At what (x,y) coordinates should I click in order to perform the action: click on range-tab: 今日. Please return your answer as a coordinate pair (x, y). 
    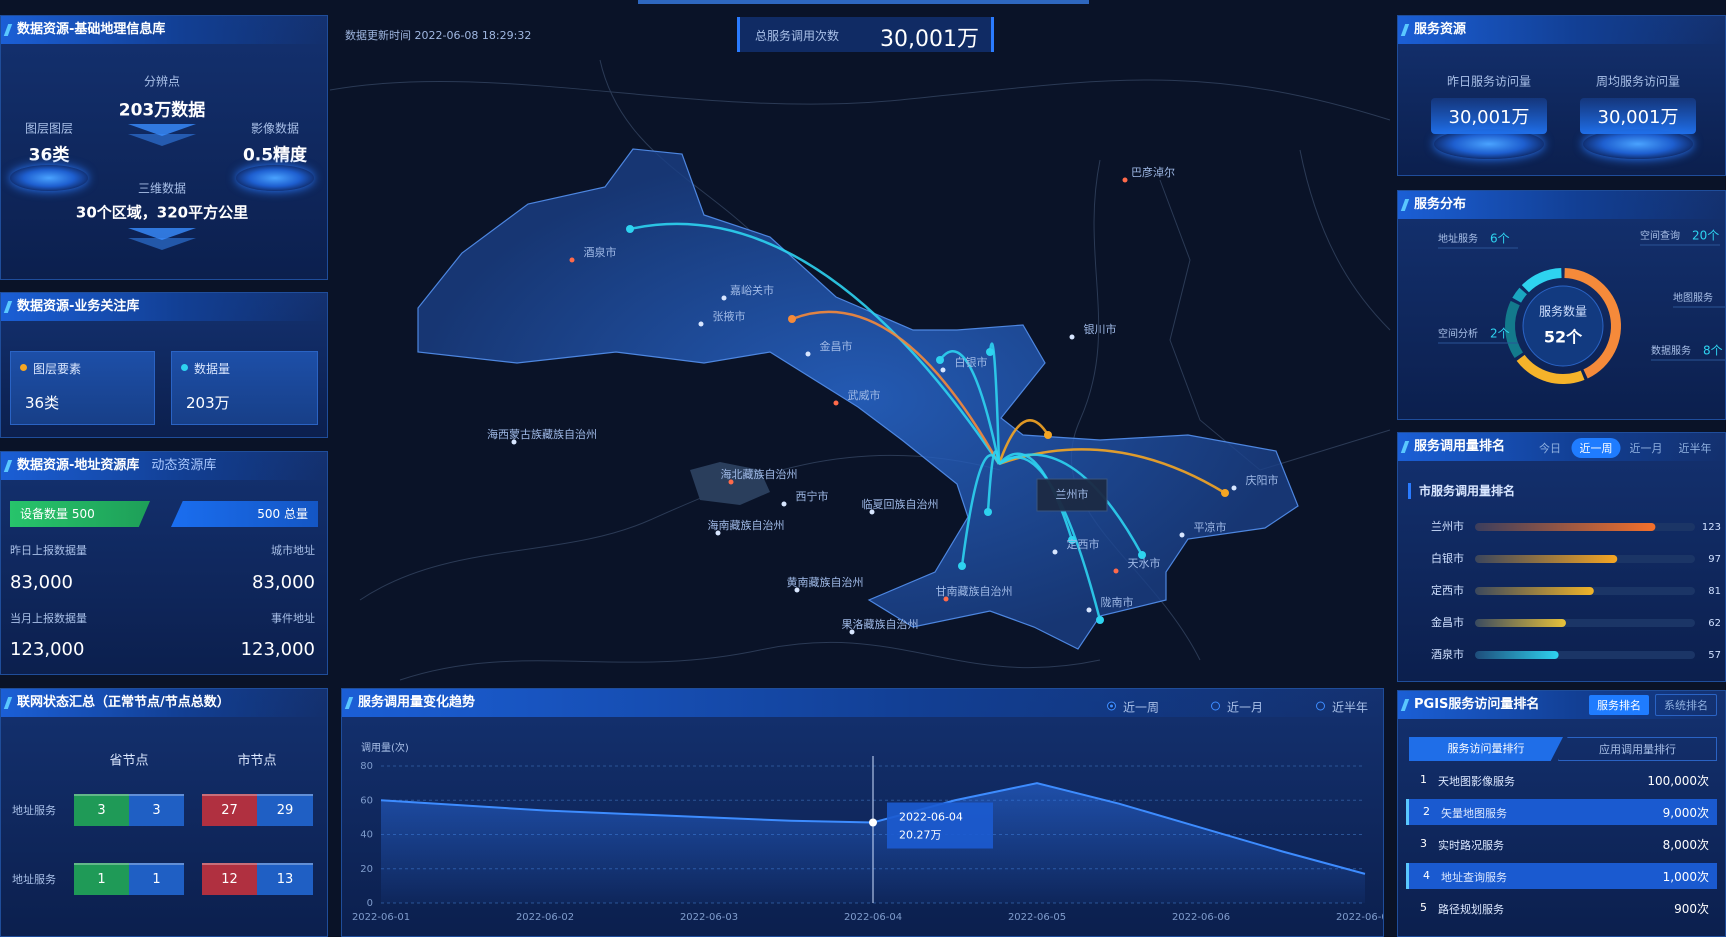
    Looking at the image, I should click on (1550, 448).